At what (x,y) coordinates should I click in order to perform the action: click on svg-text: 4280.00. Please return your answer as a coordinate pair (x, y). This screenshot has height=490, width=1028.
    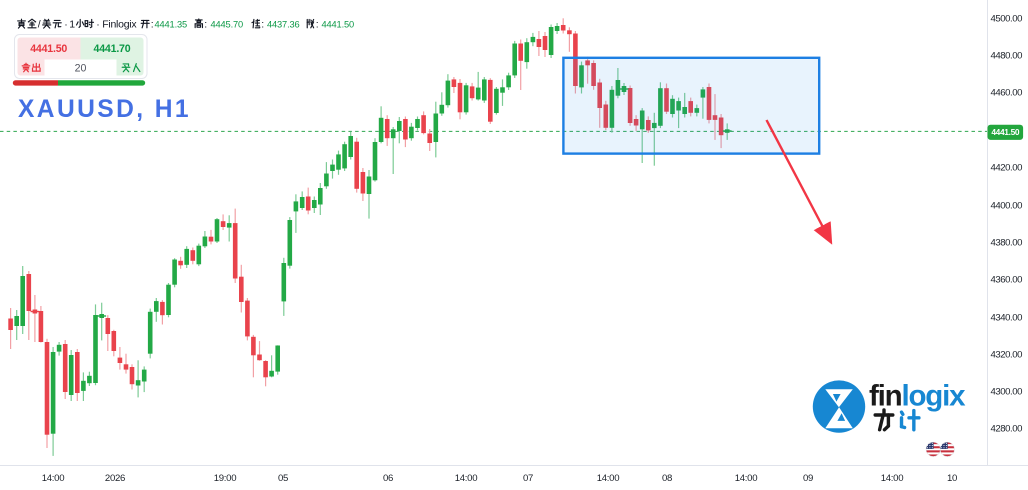
    Looking at the image, I should click on (1007, 428).